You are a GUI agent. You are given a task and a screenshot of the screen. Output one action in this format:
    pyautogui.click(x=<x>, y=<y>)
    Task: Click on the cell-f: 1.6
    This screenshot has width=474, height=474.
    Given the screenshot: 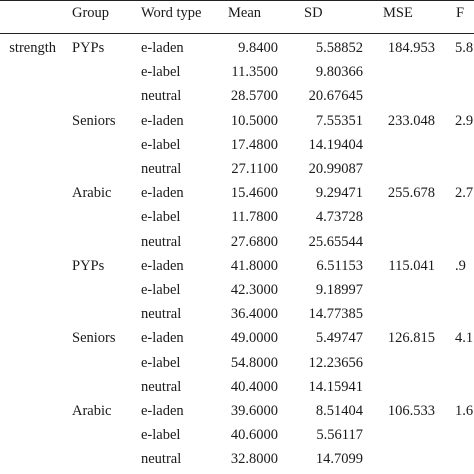 What is the action you would take?
    pyautogui.click(x=464, y=411)
    